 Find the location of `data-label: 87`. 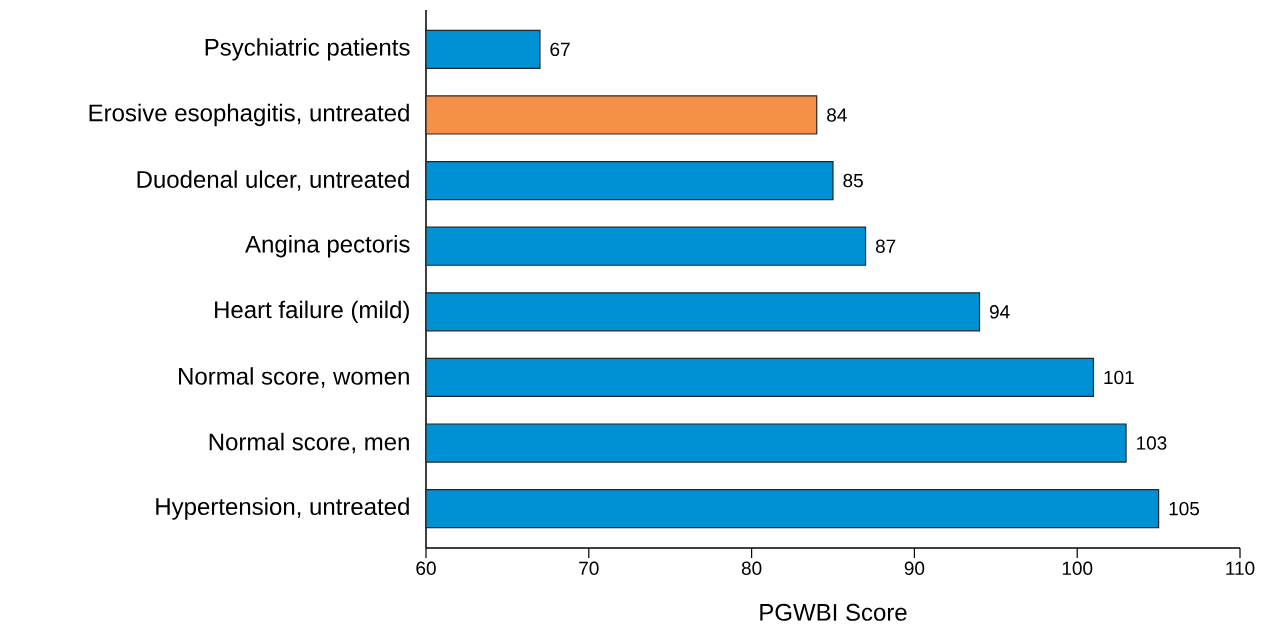

data-label: 87 is located at coordinates (885, 246).